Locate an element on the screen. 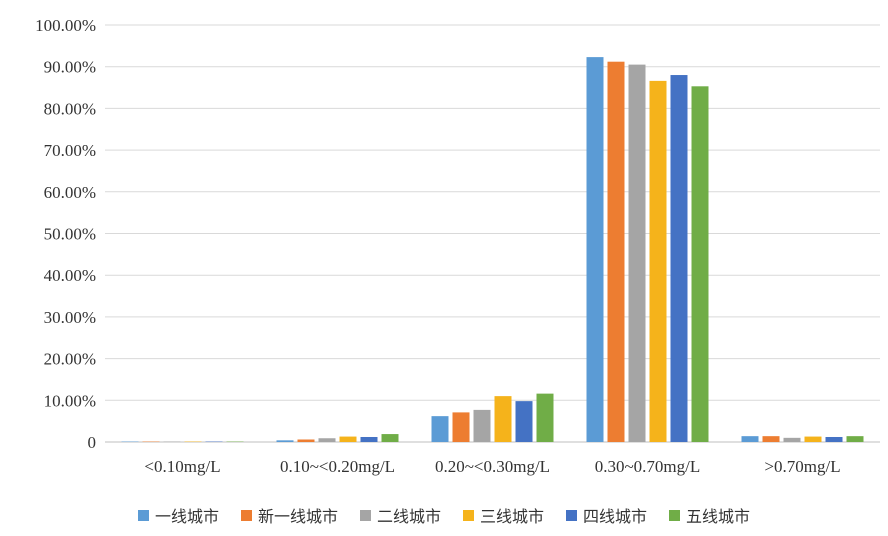  y-tick-label: 30.00% is located at coordinates (70, 317).